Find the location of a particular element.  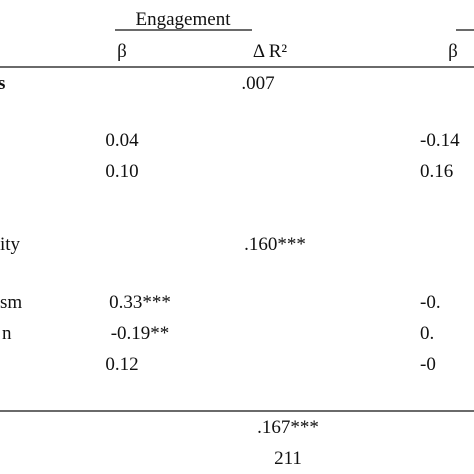

cell: 0.12 is located at coordinates (121, 364).